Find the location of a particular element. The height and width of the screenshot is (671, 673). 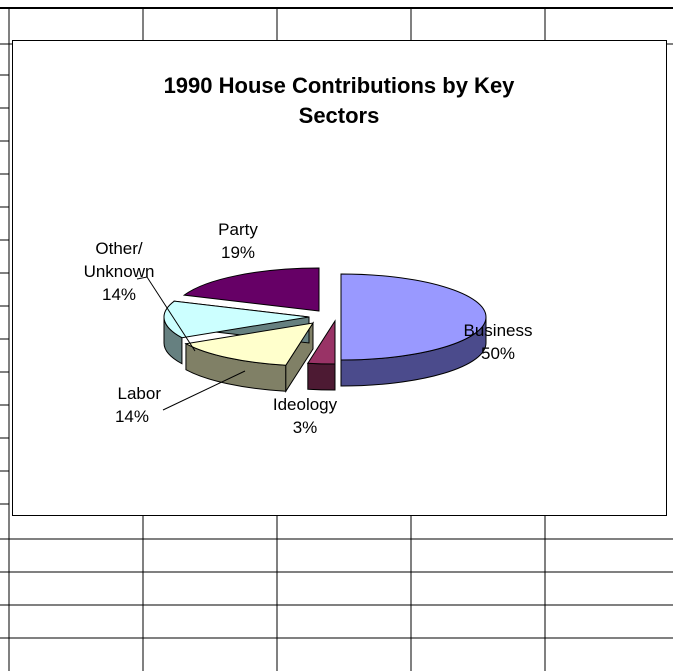

slice-label-line: 19% is located at coordinates (238, 252).